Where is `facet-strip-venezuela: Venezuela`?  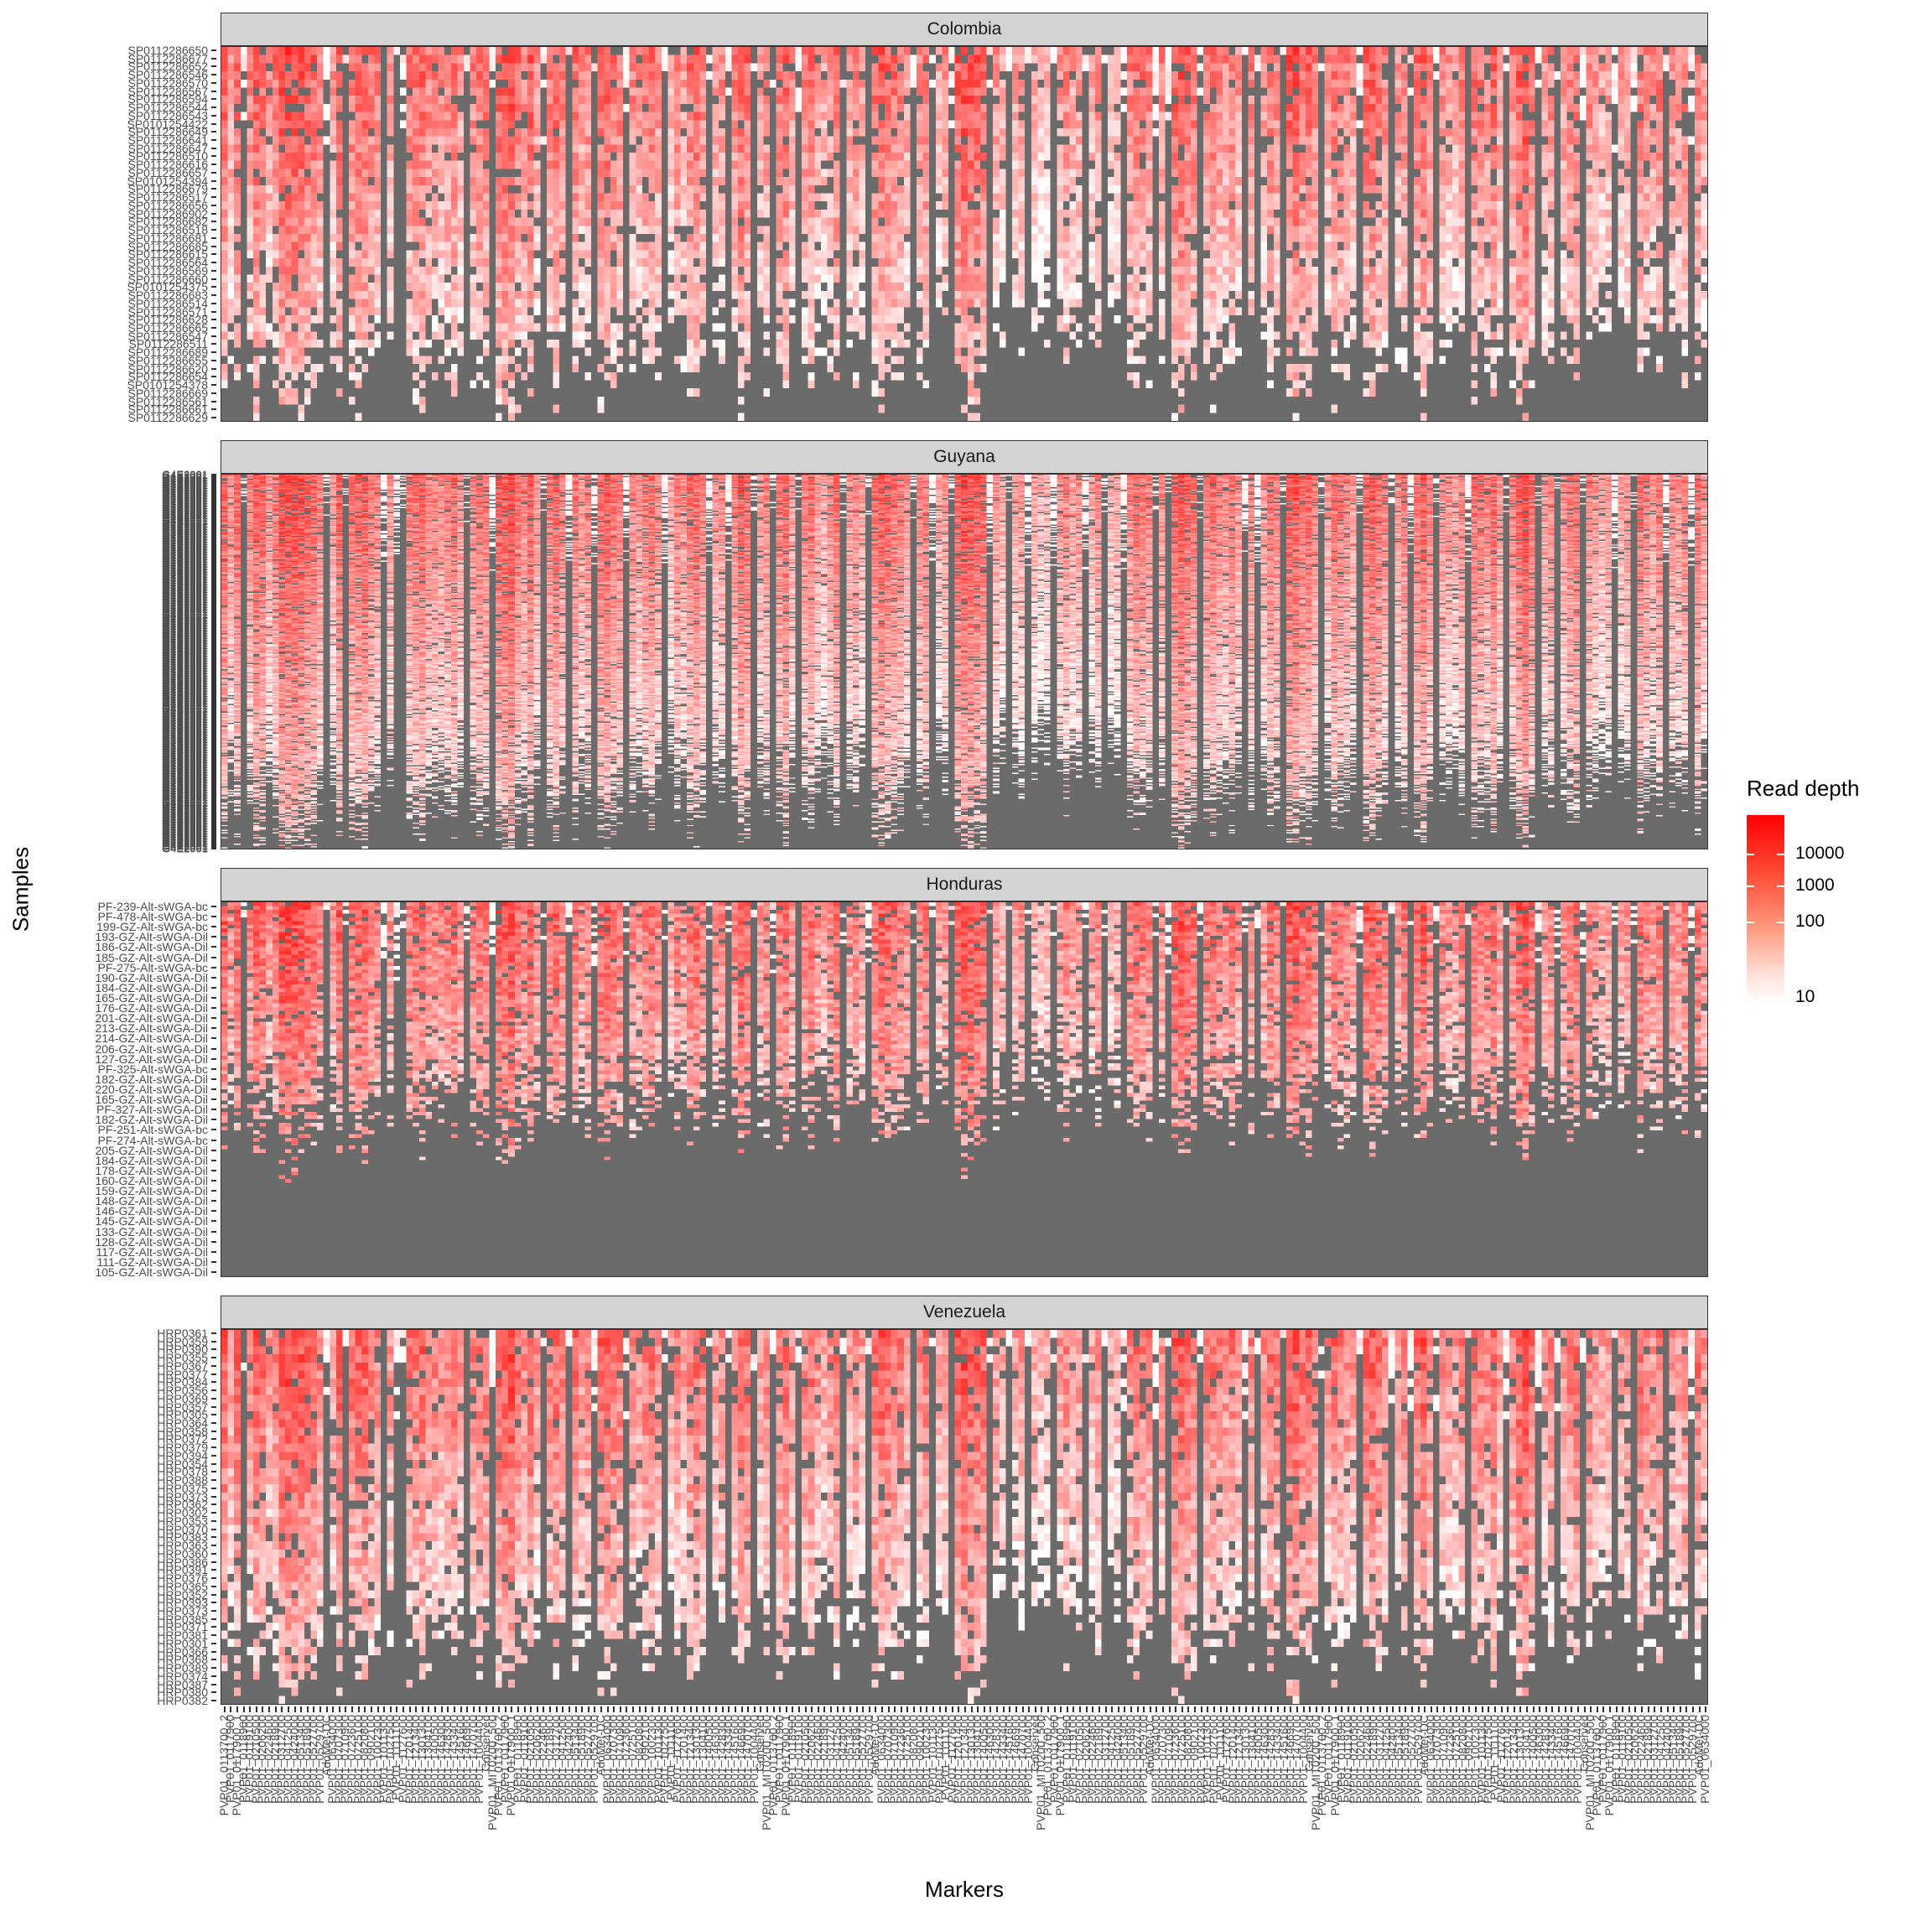 facet-strip-venezuela: Venezuela is located at coordinates (964, 1312).